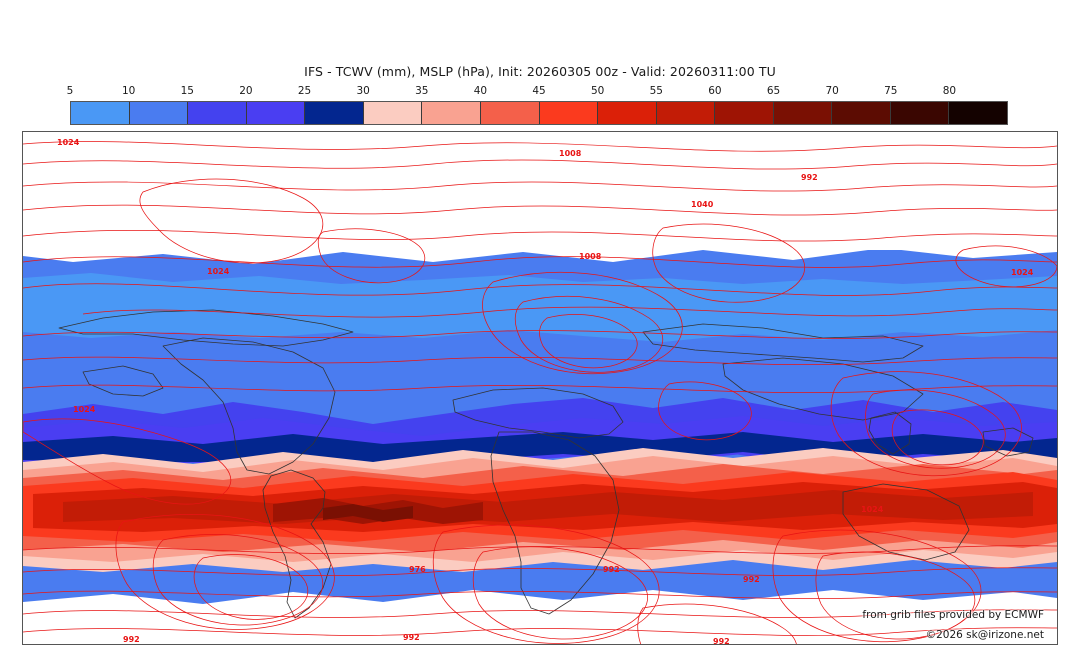 This screenshot has height=658, width=1080. I want to click on colorbar-tick: 50, so click(597, 91).